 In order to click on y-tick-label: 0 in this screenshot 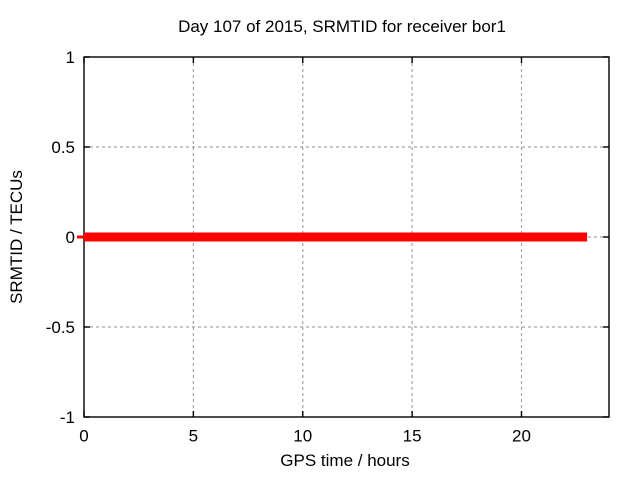, I will do `click(70, 237)`.